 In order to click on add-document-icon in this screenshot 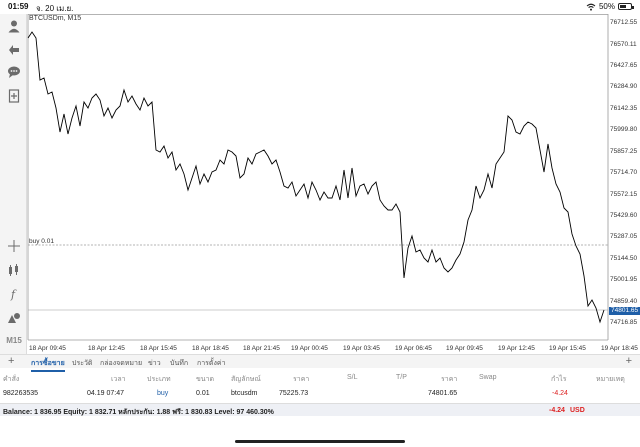, I will do `click(14, 96)`.